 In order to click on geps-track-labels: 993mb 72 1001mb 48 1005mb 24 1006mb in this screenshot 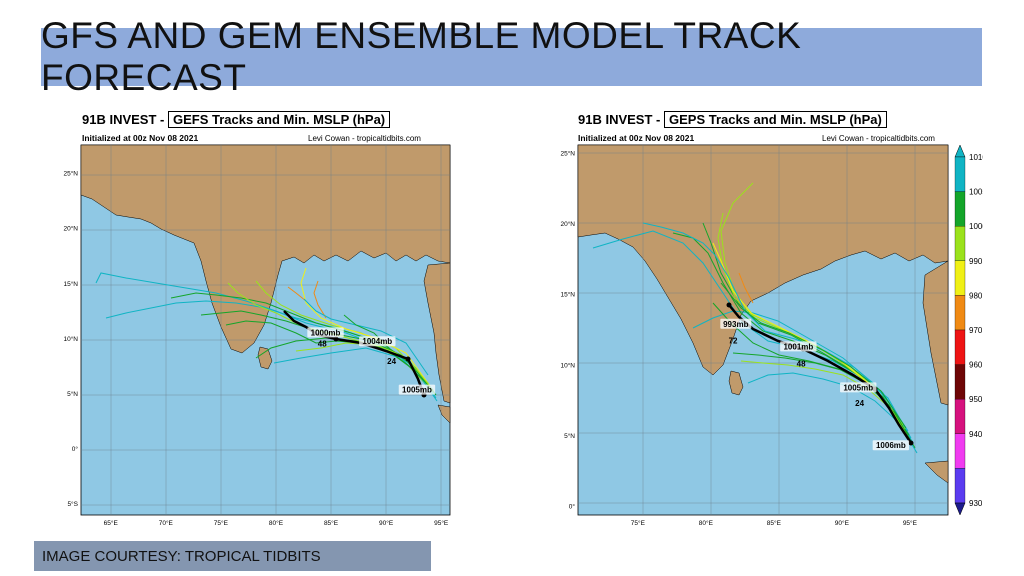, I will do `click(815, 384)`.